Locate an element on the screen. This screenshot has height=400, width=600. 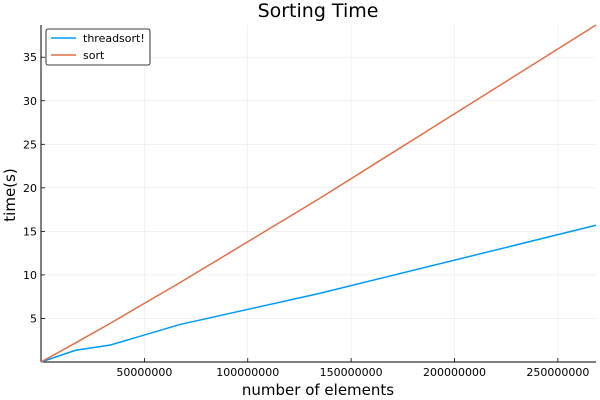
chart-title: Sorting Time is located at coordinates (318, 11).